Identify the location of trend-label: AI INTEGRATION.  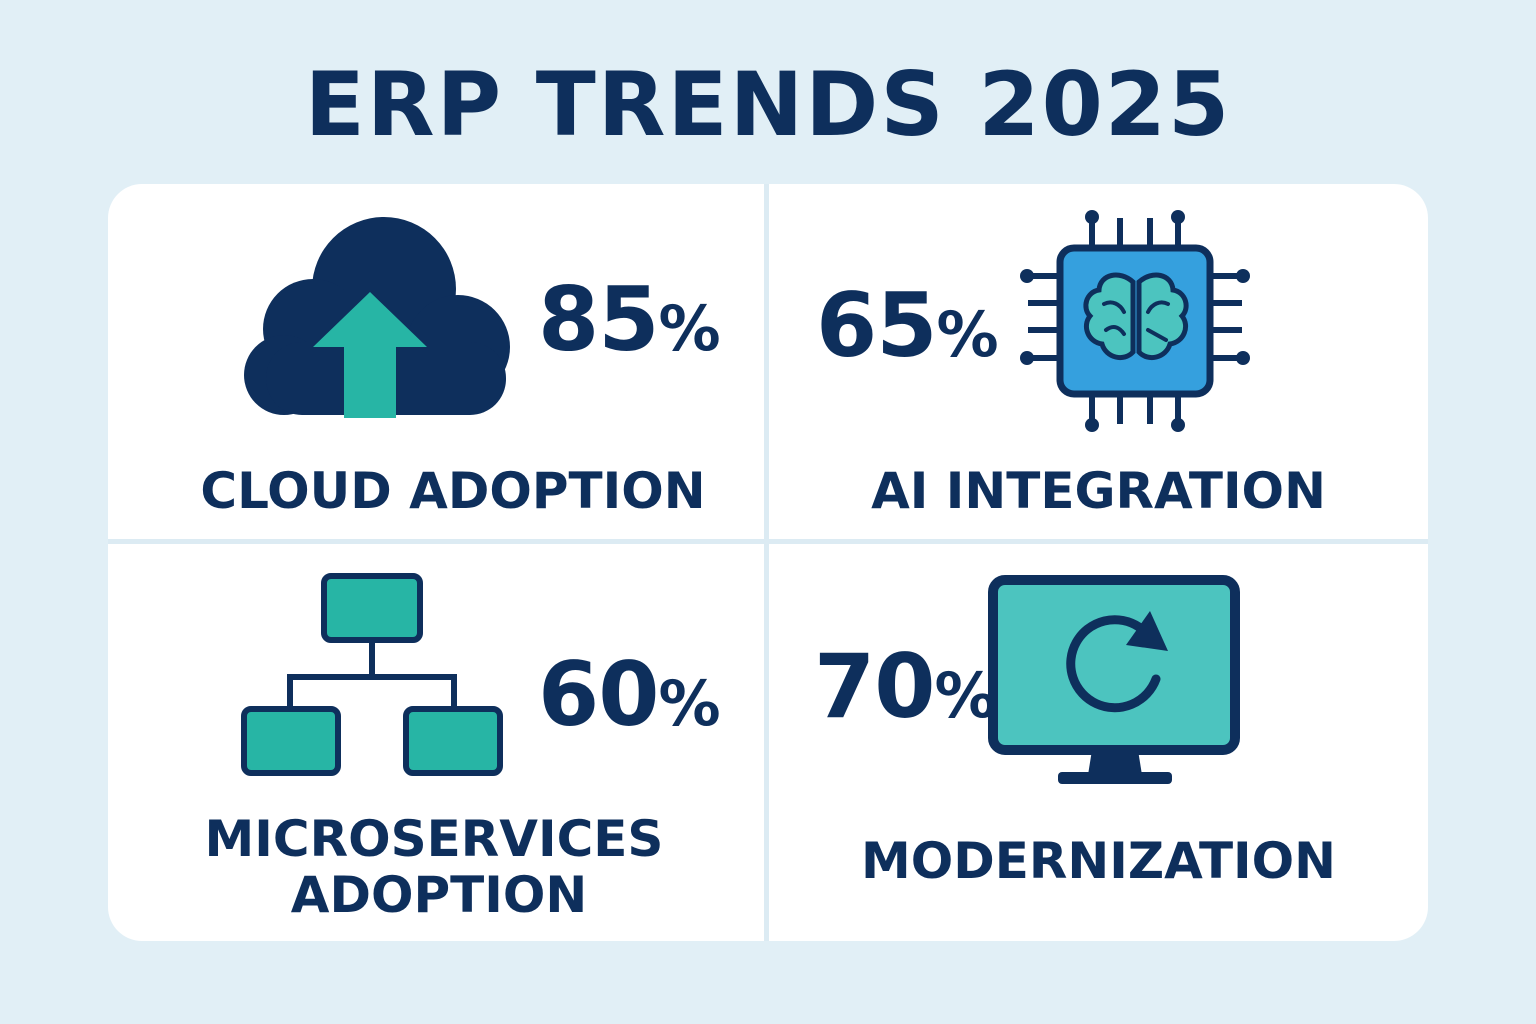
(1098, 491).